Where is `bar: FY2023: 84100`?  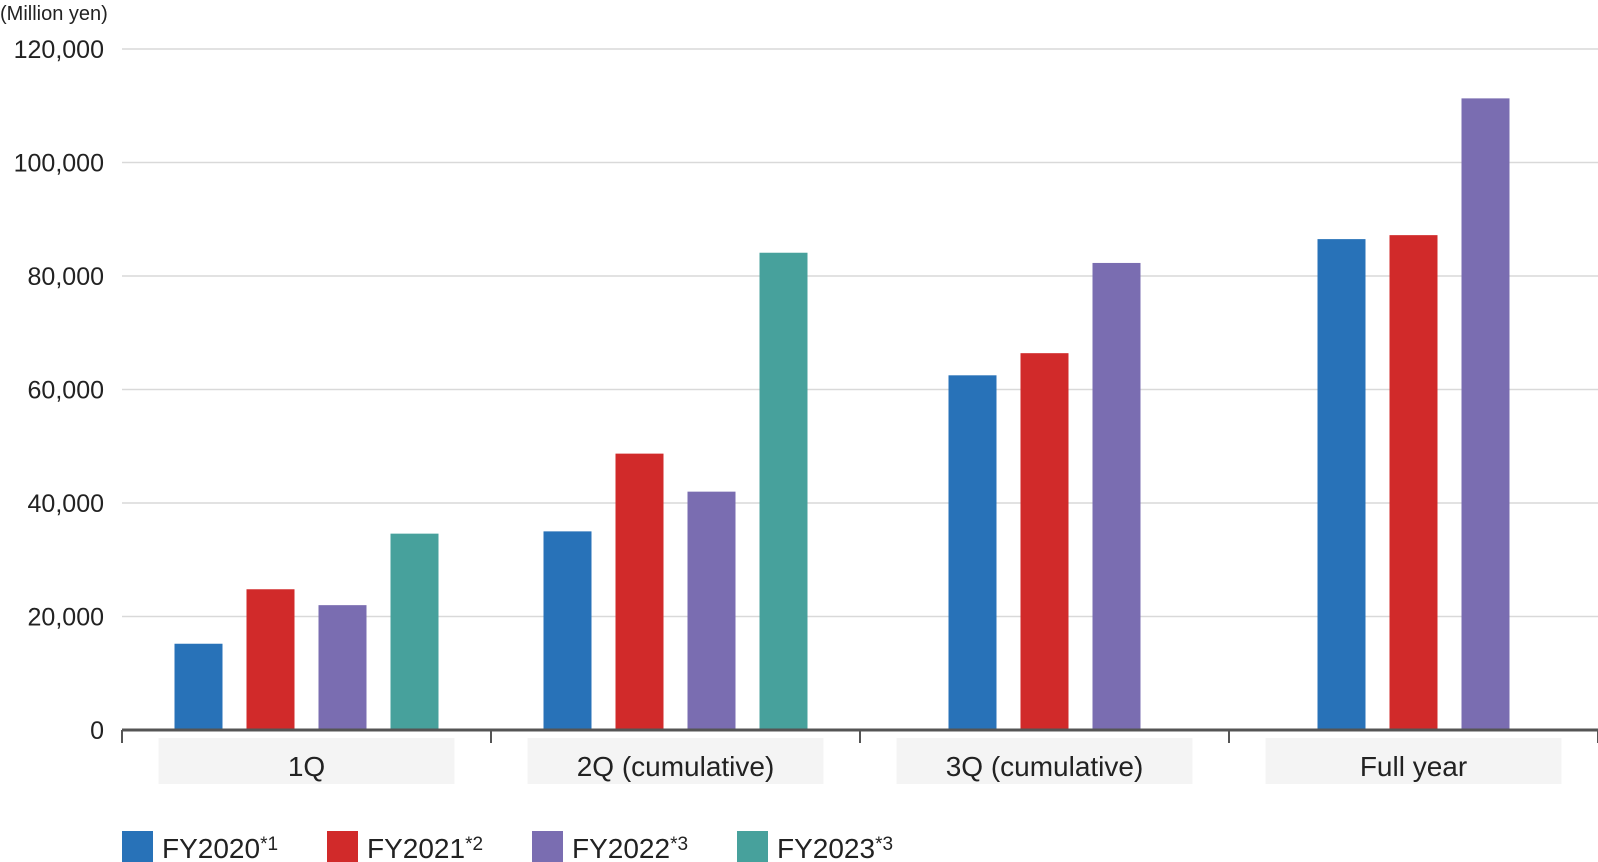
bar: FY2023: 84100 is located at coordinates (783, 491).